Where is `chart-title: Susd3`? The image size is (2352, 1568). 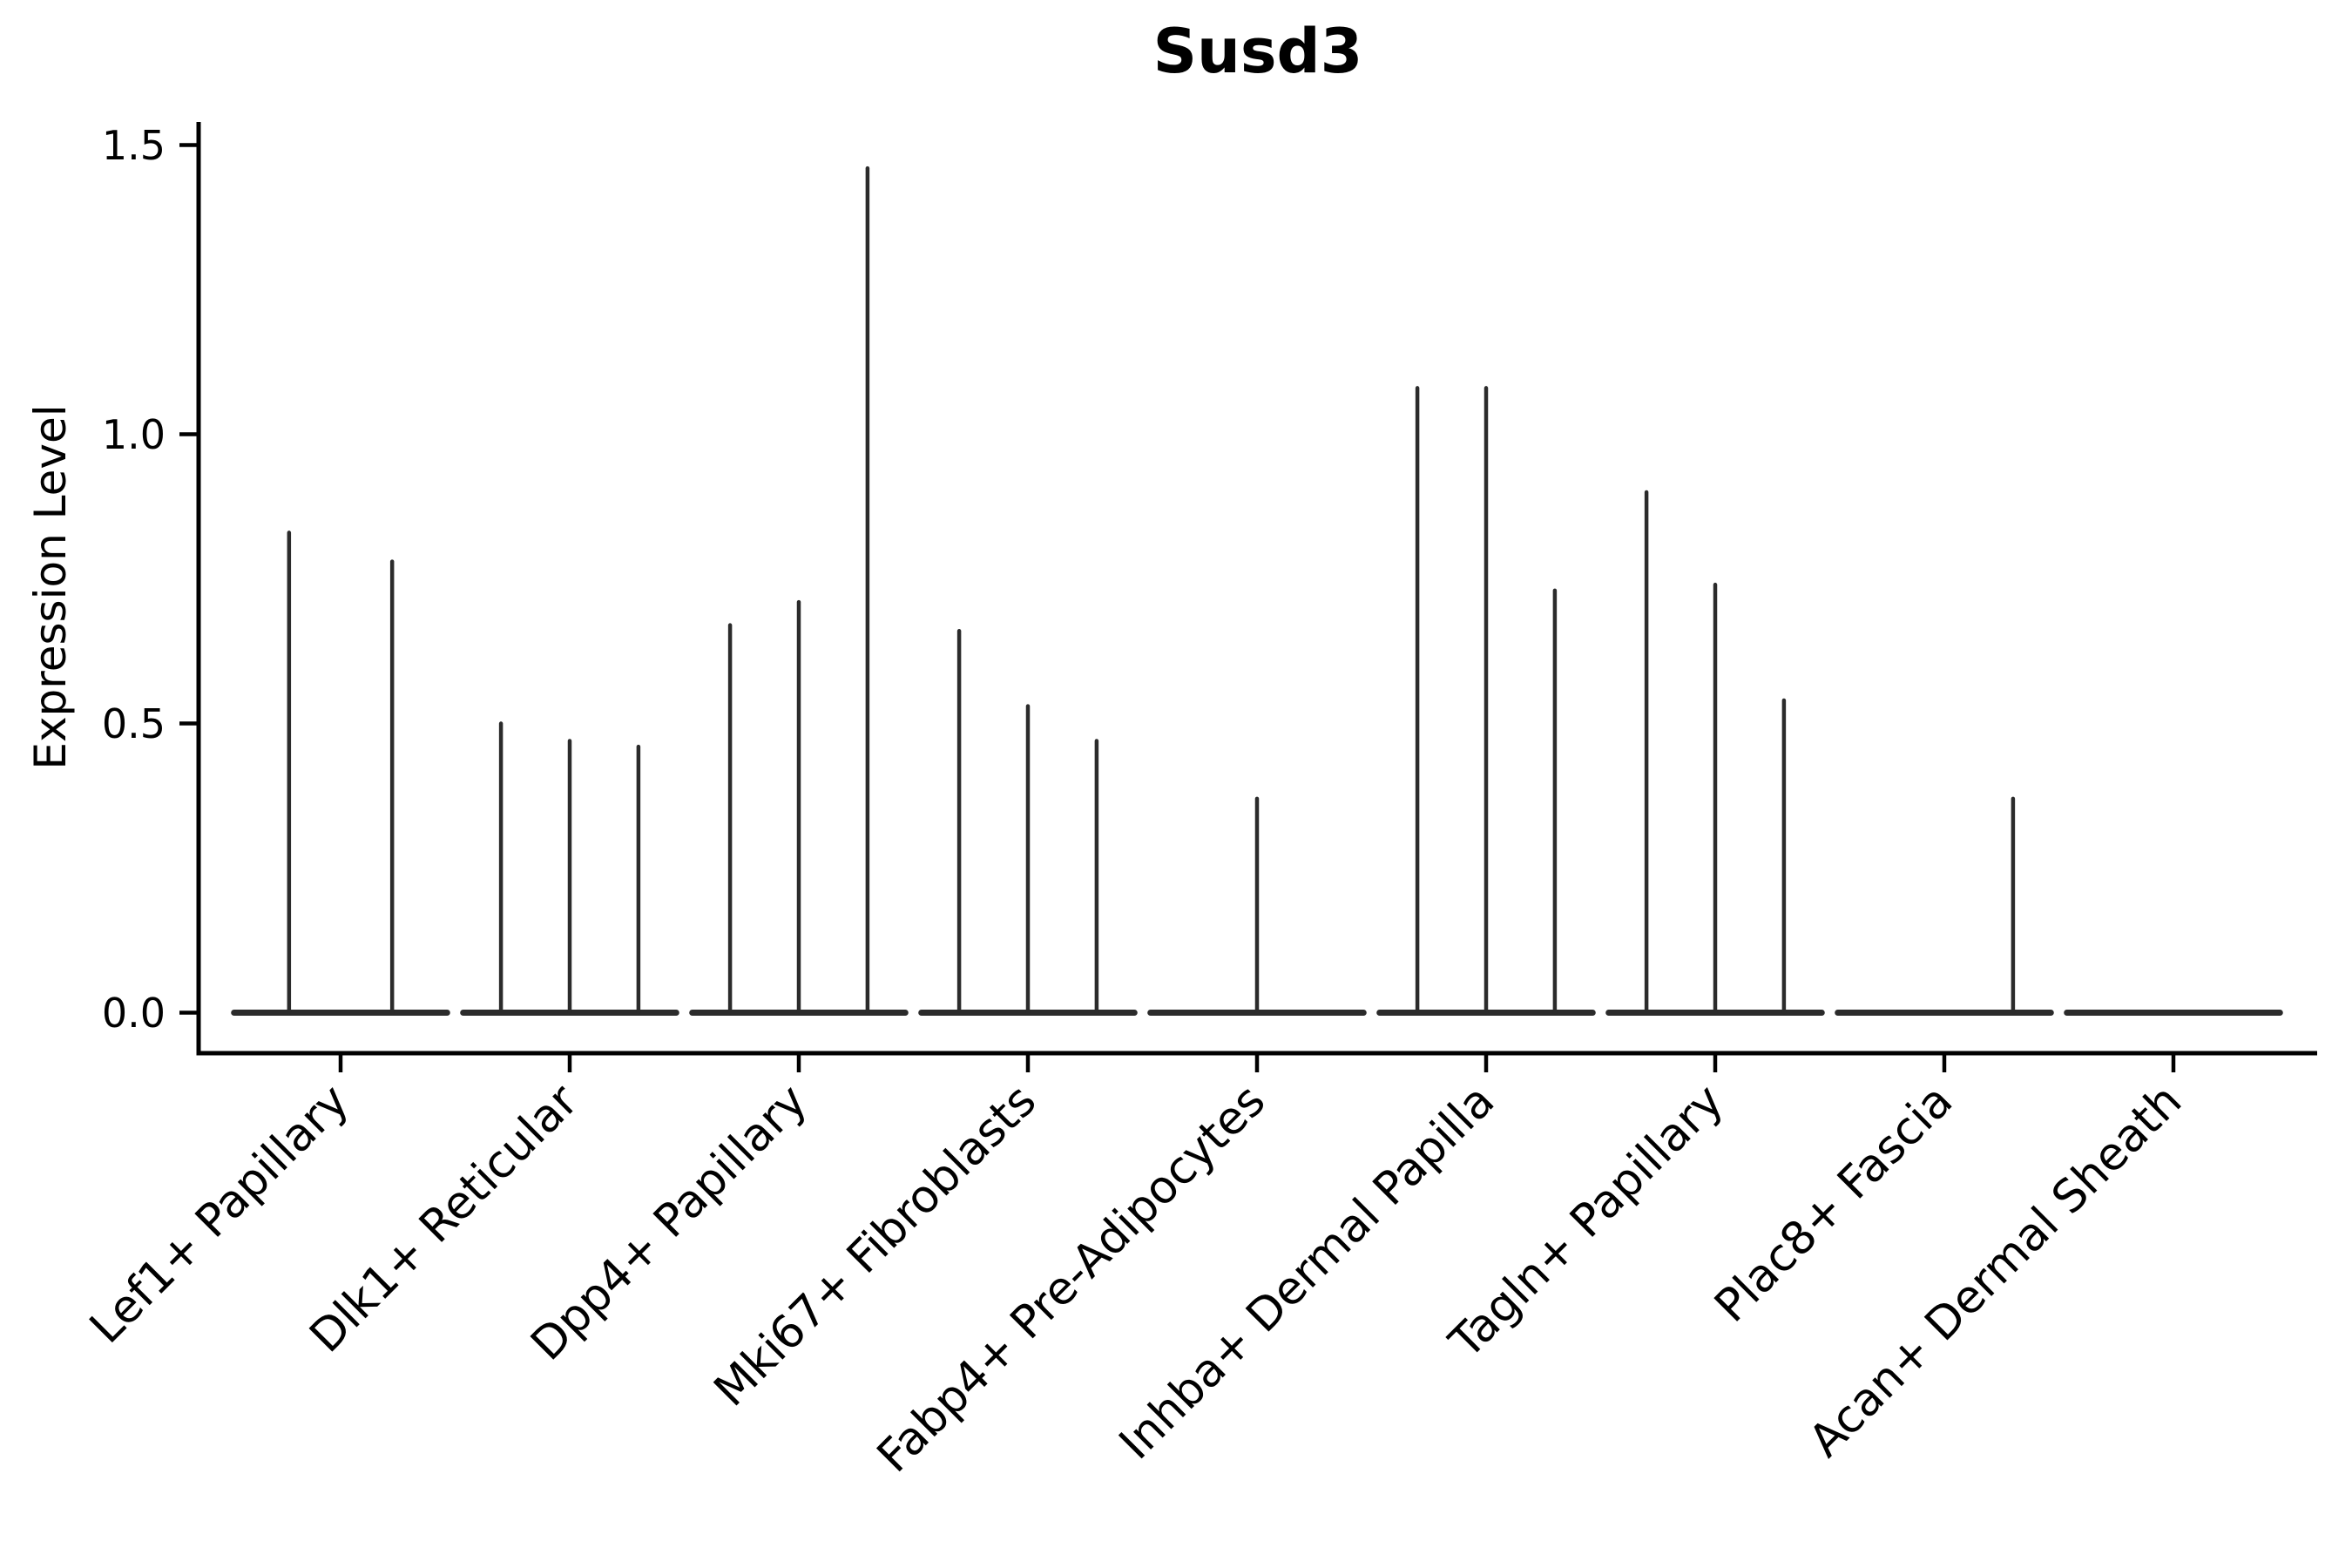
chart-title: Susd3 is located at coordinates (1257, 52).